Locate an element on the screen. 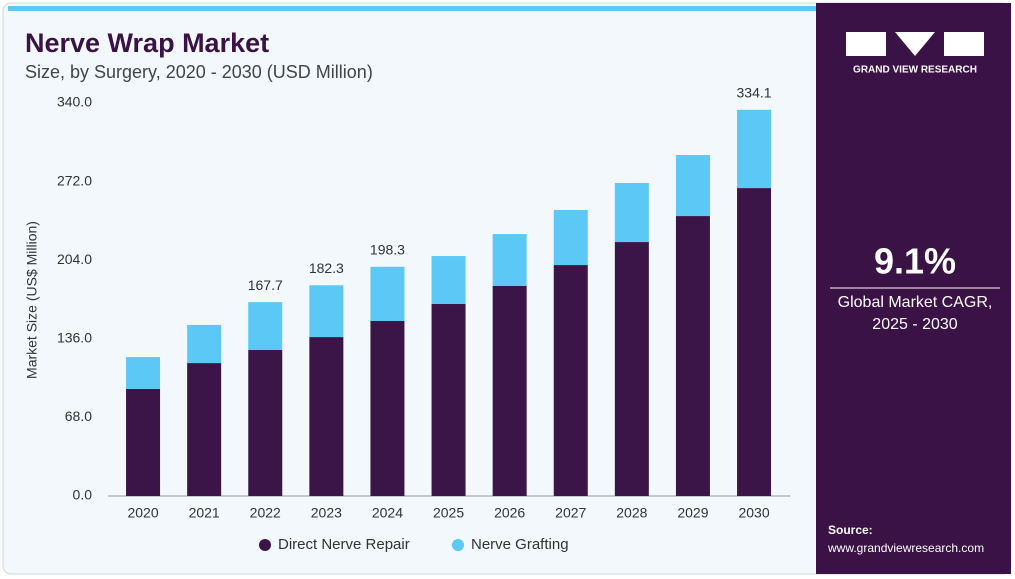 The width and height of the screenshot is (1015, 579). y-axis-title: Market Size (US$ Million) is located at coordinates (32, 300).